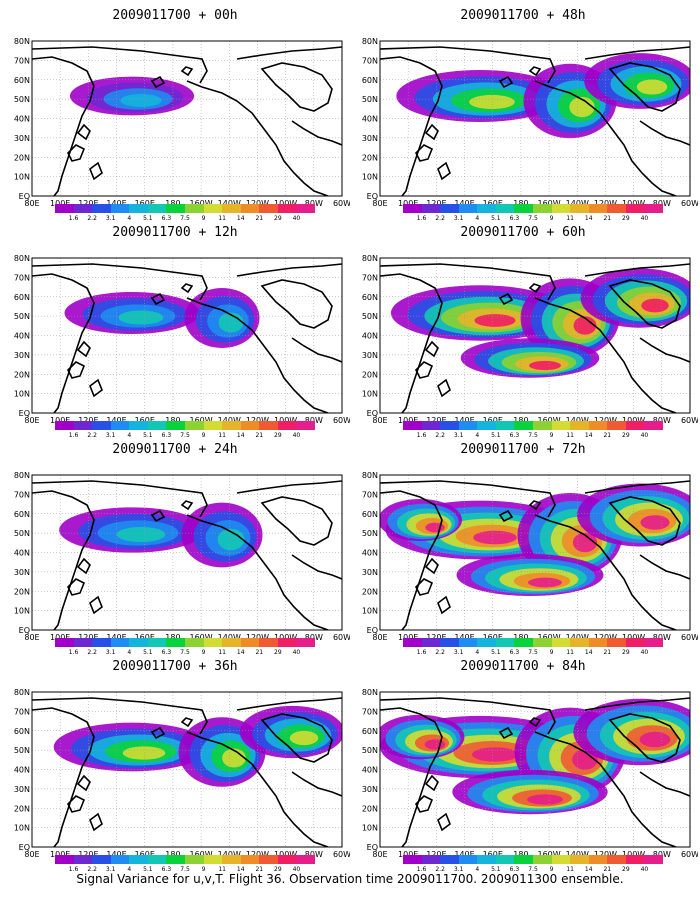  What do you see at coordinates (175, 449) in the screenshot?
I see `panel-title: 2009011700 + 24h` at bounding box center [175, 449].